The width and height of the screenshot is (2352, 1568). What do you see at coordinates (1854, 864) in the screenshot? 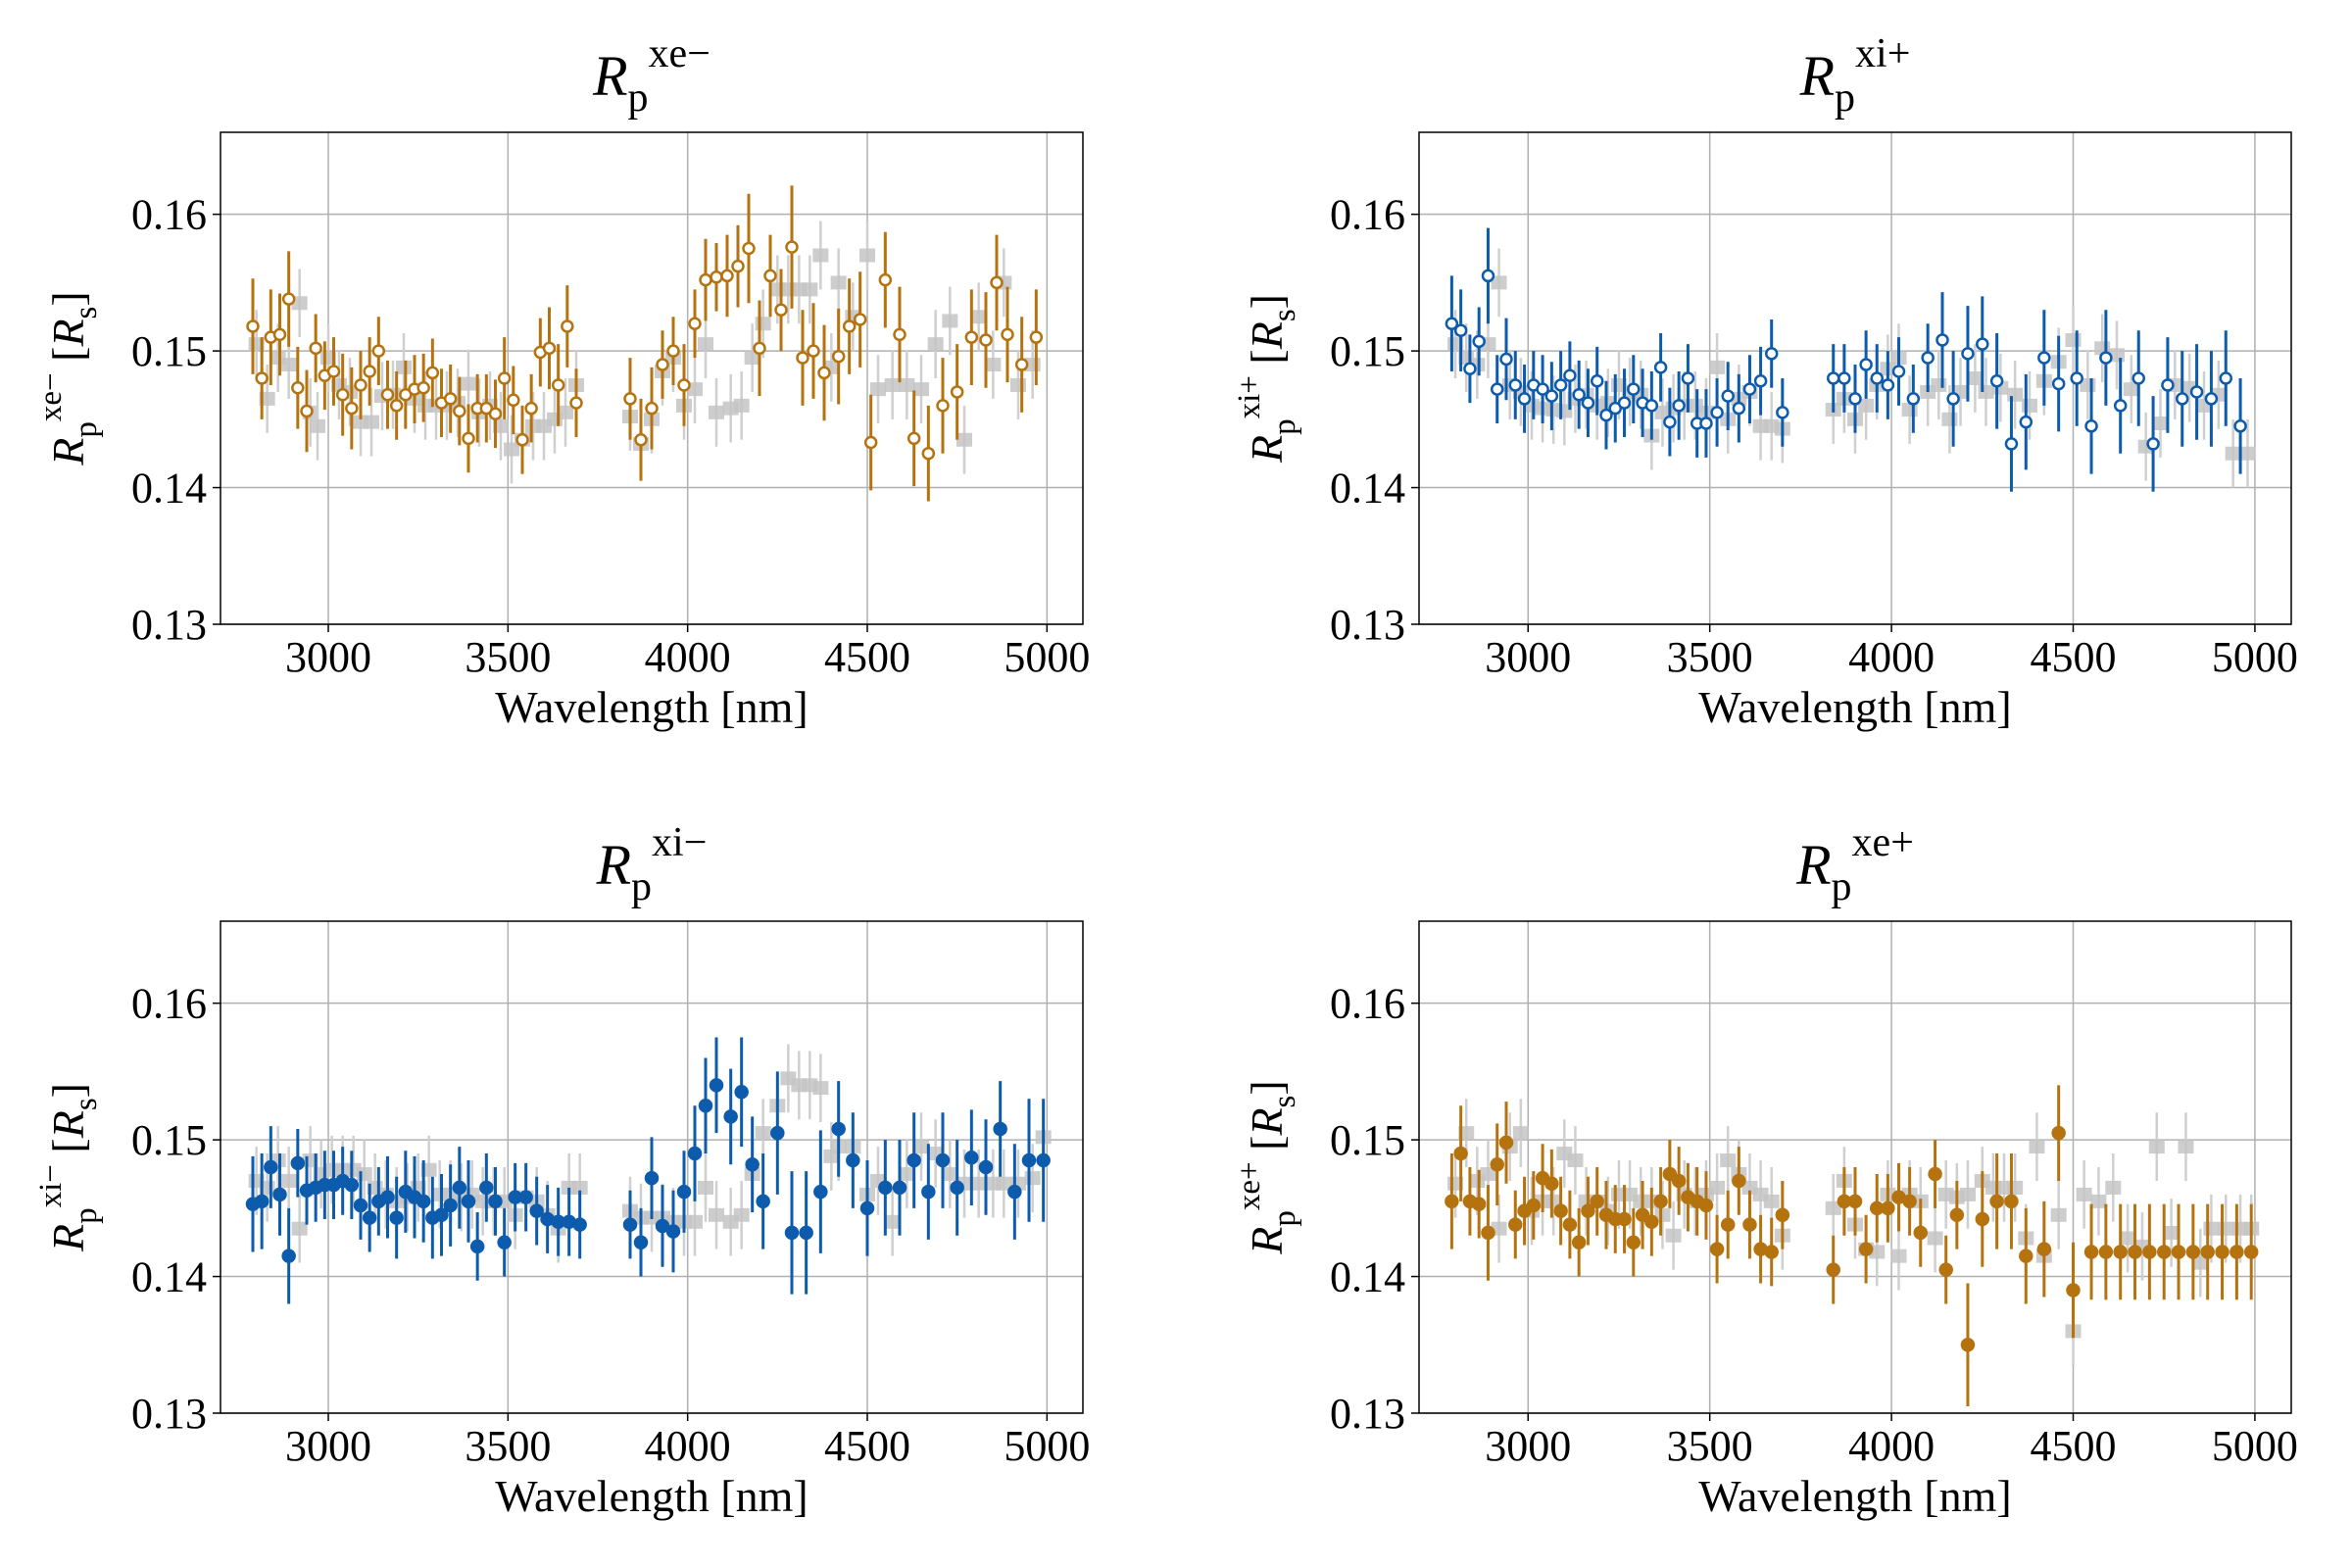
I see `panel-title: Rpxe+` at bounding box center [1854, 864].